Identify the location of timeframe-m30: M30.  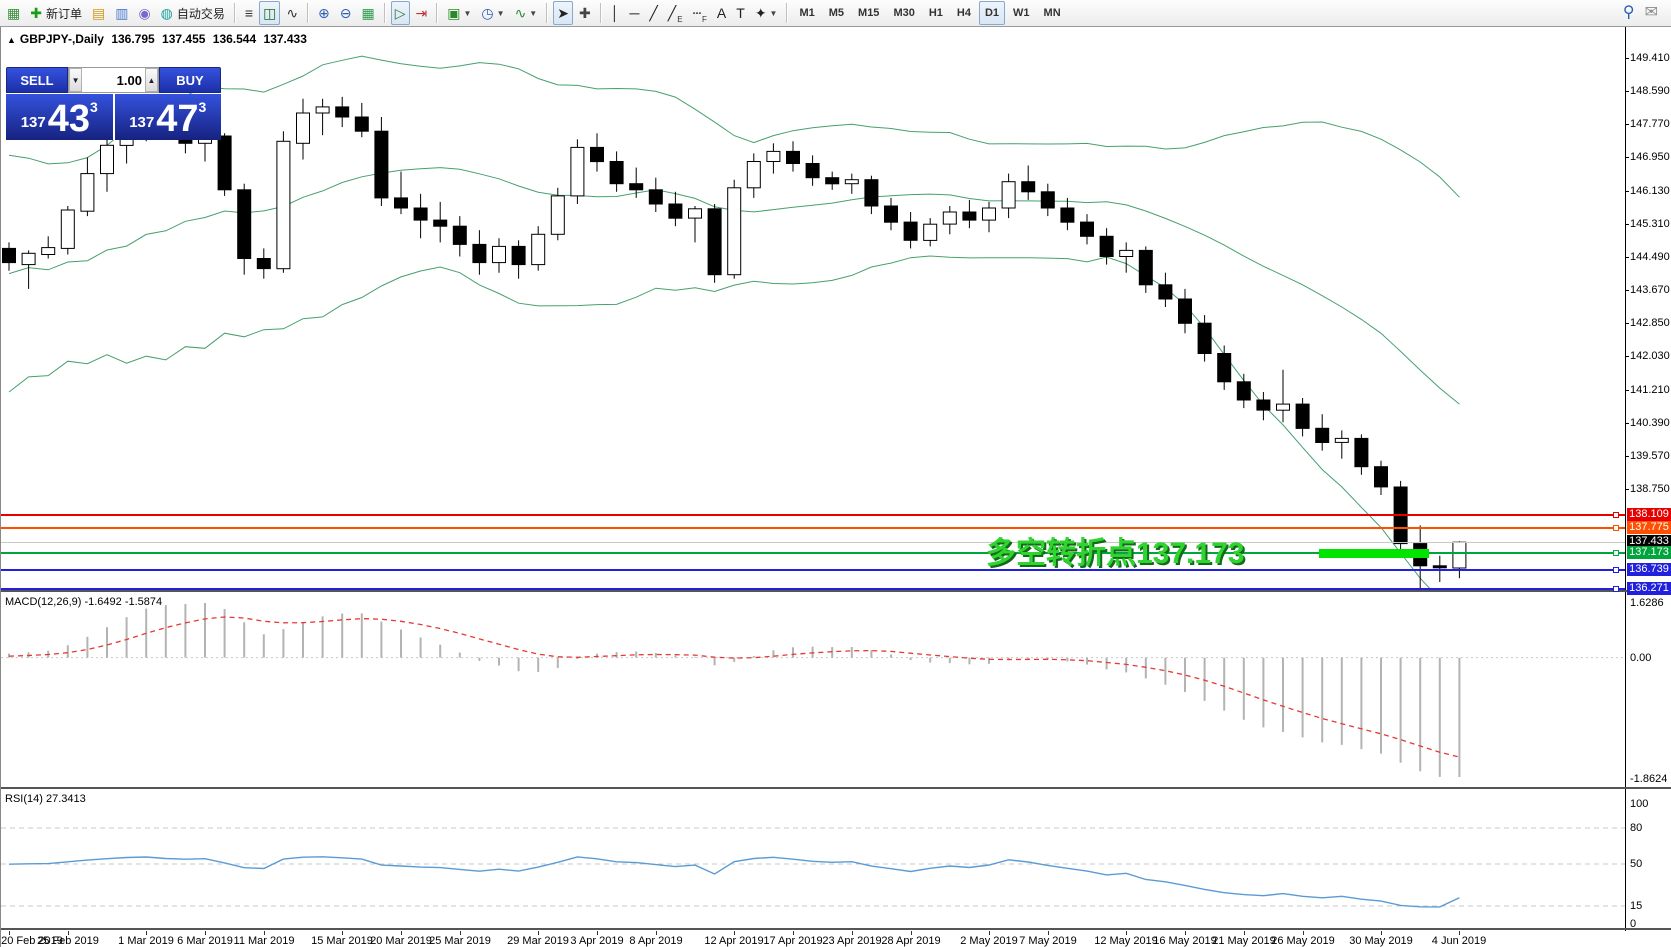
(904, 13).